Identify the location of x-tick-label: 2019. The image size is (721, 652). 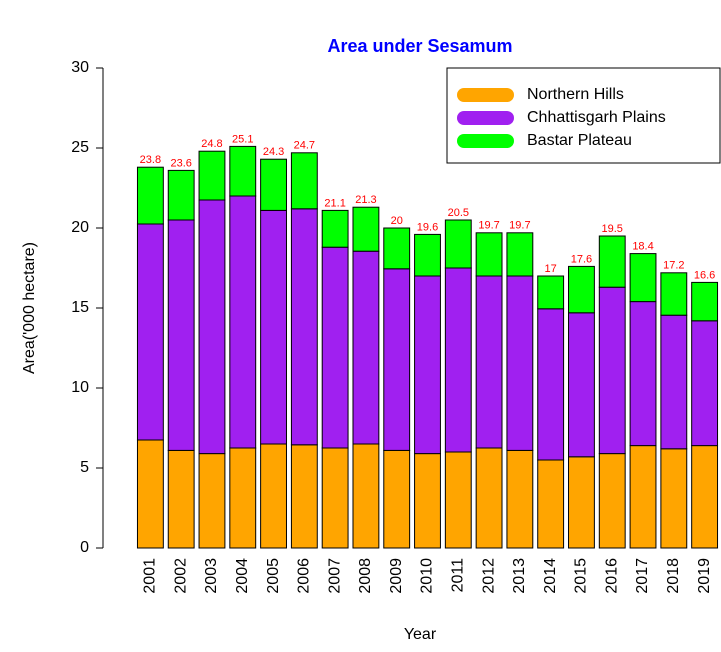
(704, 576).